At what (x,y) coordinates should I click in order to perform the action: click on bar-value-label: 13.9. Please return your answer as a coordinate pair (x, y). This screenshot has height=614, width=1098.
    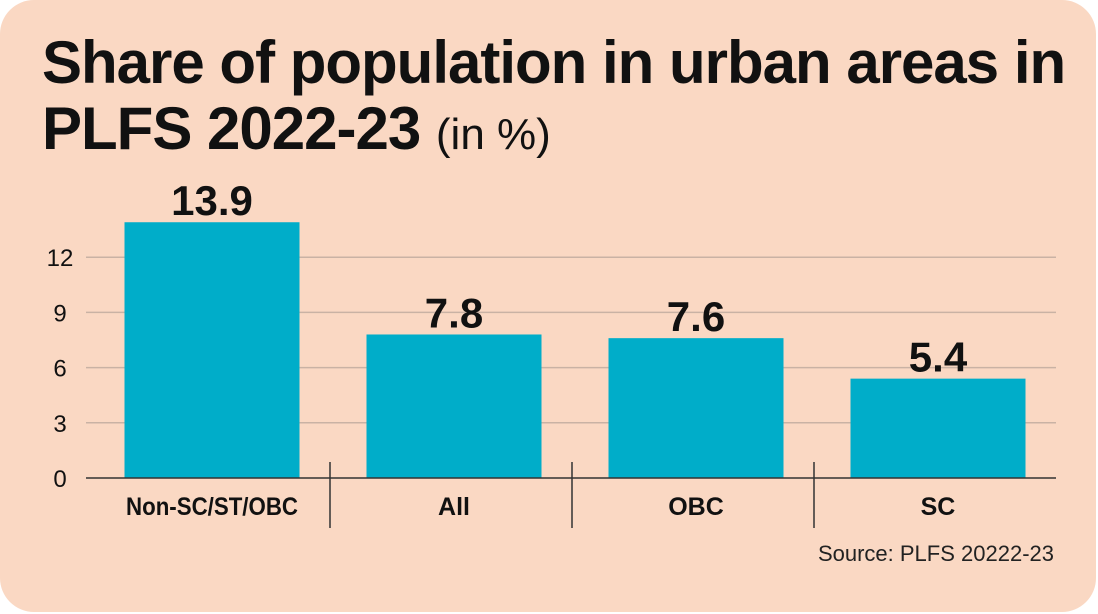
    Looking at the image, I should click on (212, 200).